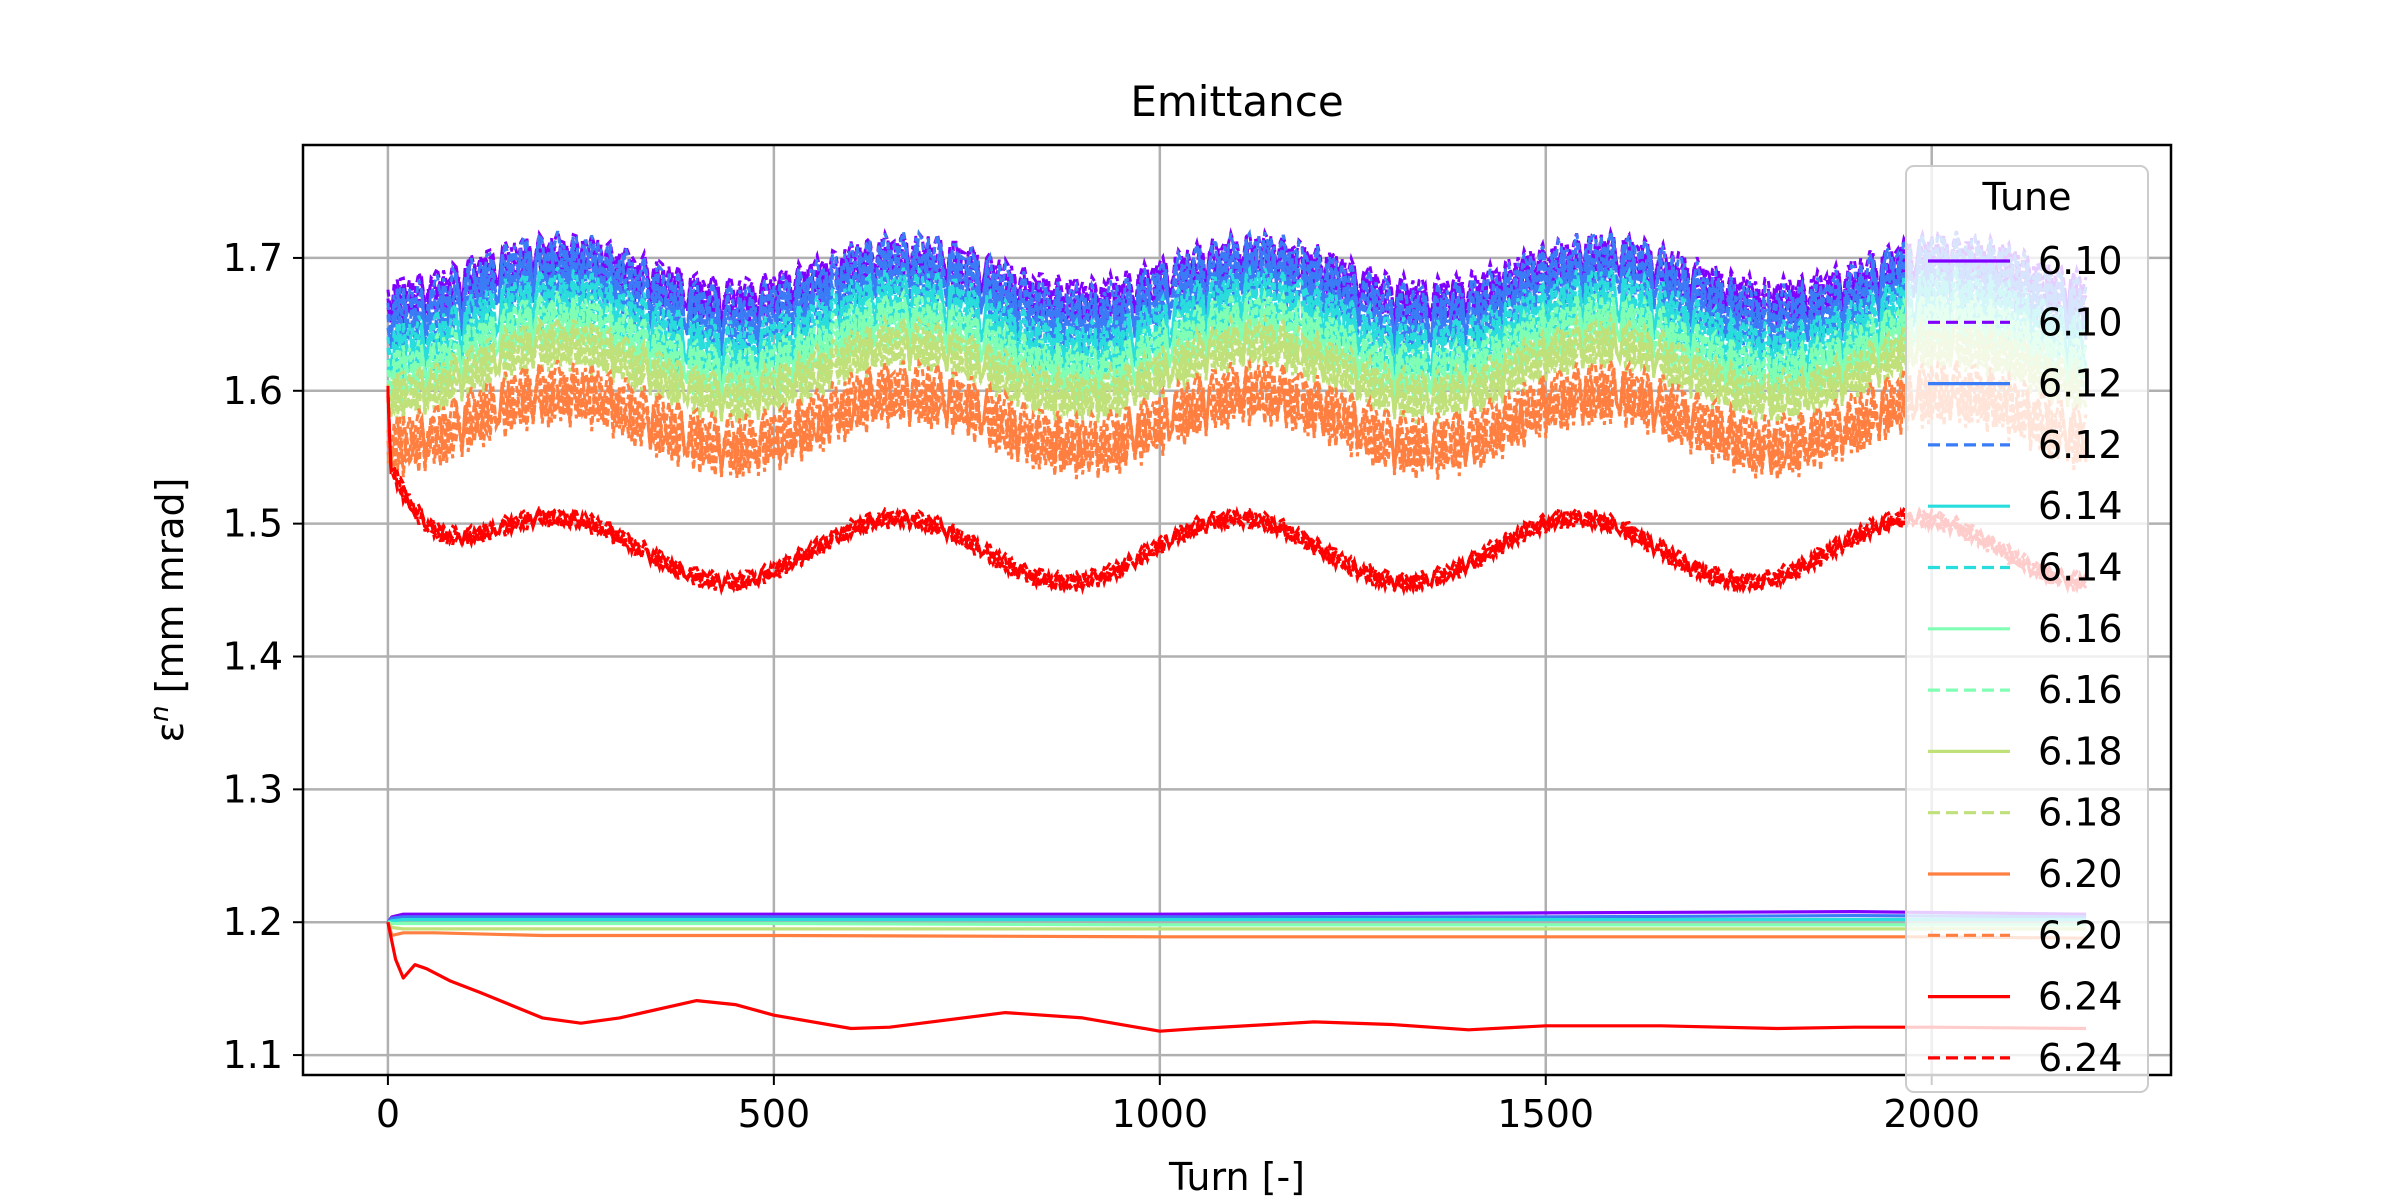 The image size is (2400, 1200). I want to click on y-tick-label: 1.3, so click(253, 789).